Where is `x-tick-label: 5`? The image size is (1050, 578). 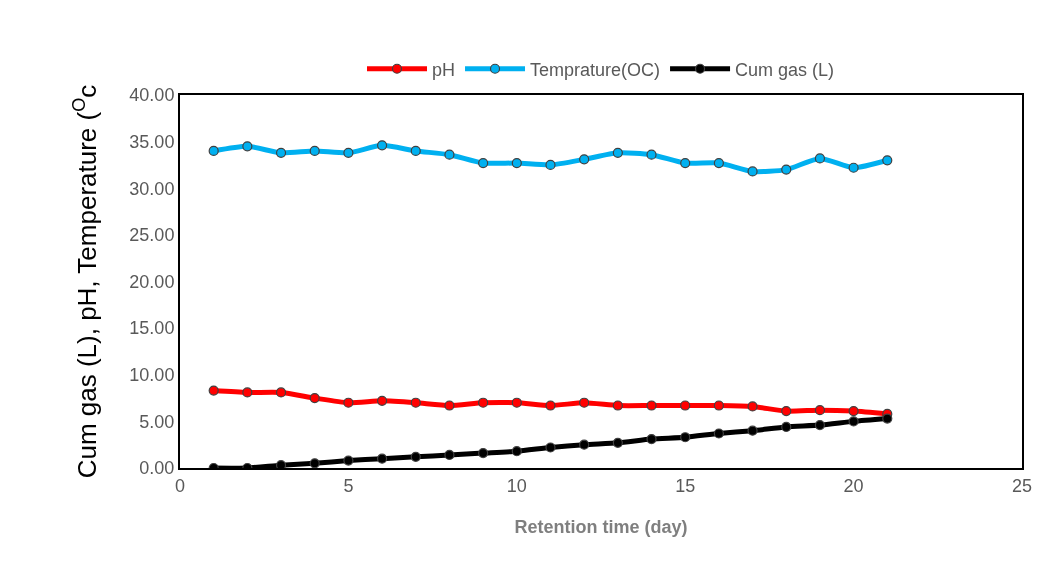 x-tick-label: 5 is located at coordinates (348, 485).